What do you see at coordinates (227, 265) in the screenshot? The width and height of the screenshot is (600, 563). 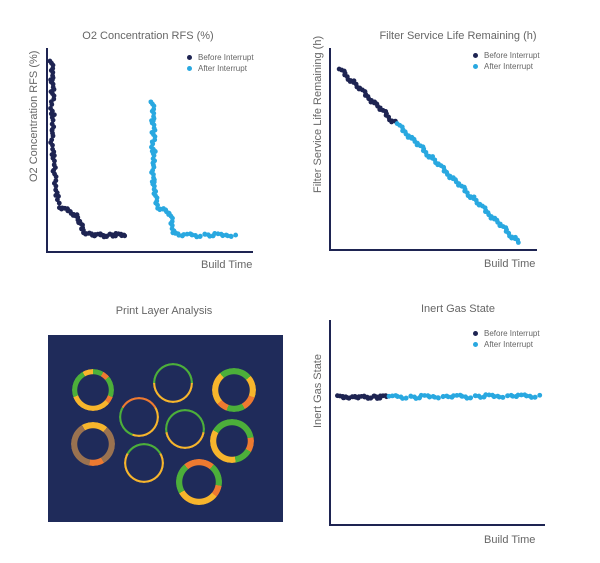 I see `x-axis-label-o2: Build Time` at bounding box center [227, 265].